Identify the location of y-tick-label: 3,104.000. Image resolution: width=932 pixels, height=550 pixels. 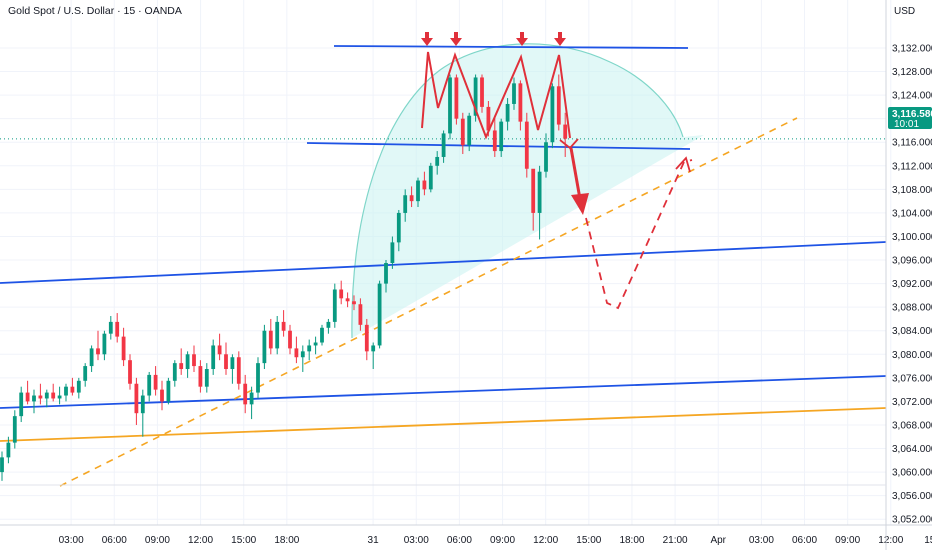
(912, 213).